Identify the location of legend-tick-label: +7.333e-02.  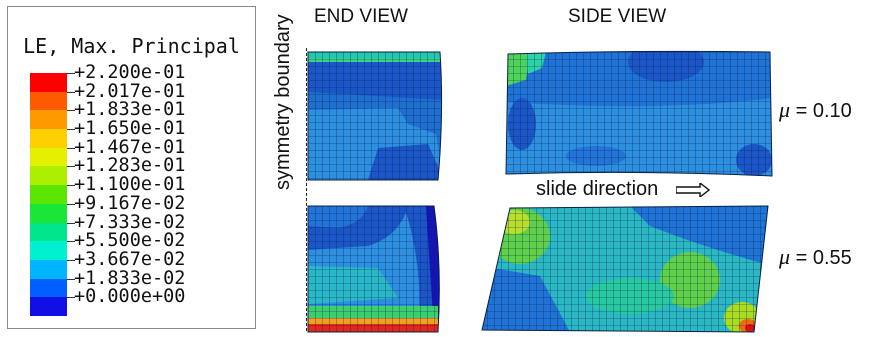
(130, 222).